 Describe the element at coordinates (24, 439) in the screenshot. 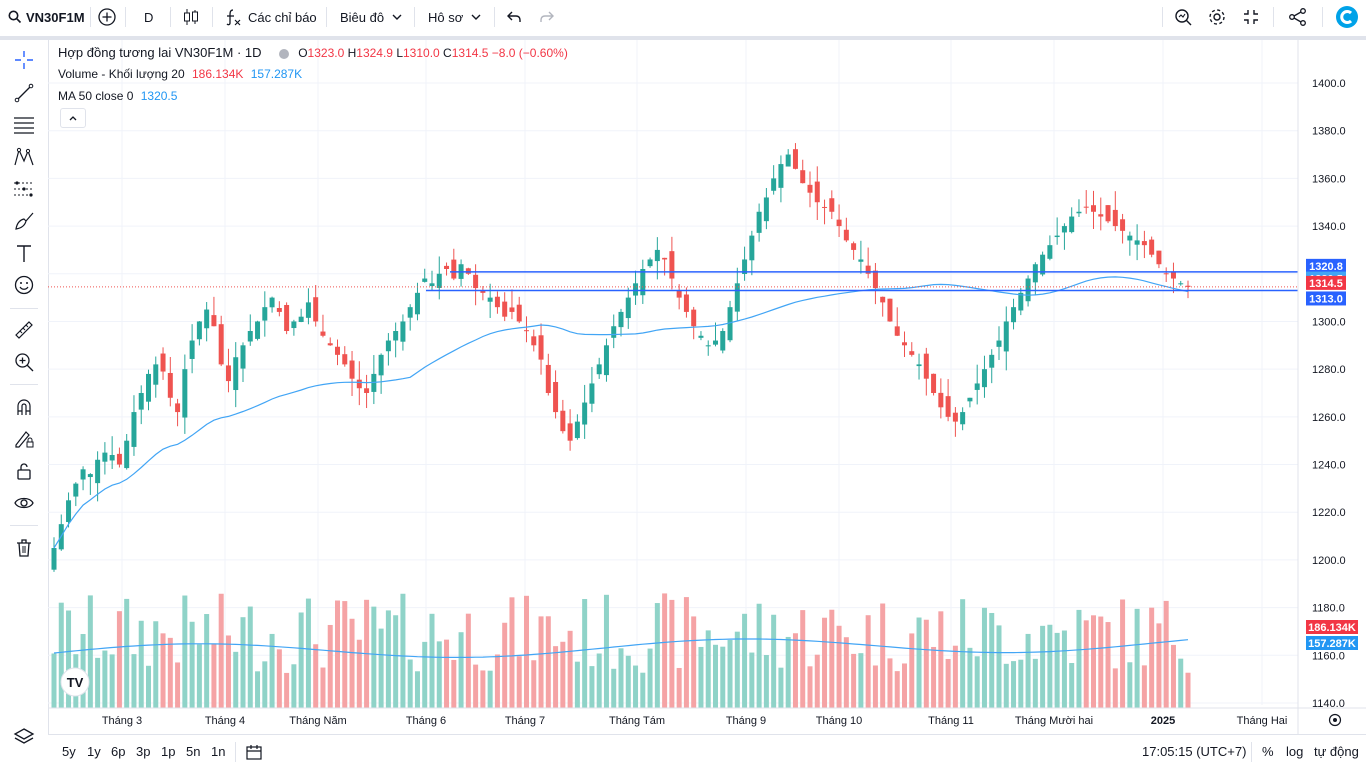

I see `lock-draw-tool` at that location.